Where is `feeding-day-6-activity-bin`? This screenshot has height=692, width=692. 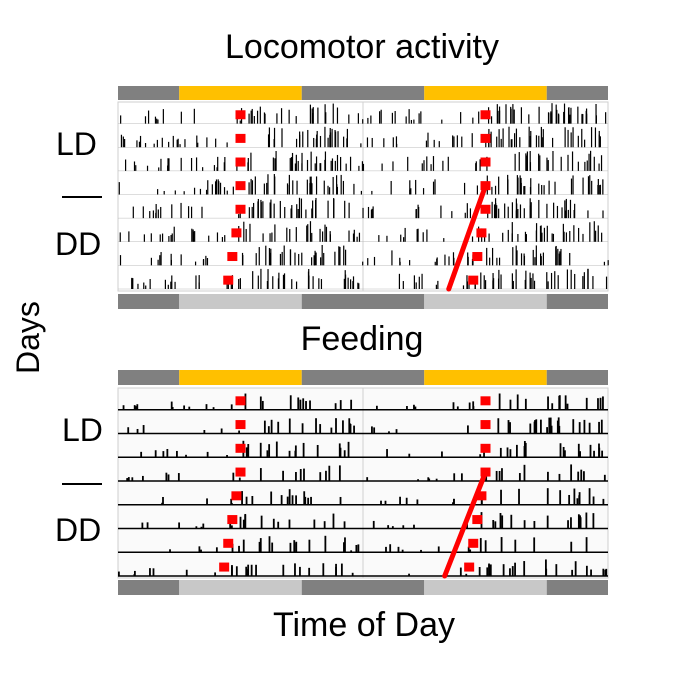 feeding-day-6-activity-bin is located at coordinates (147, 525).